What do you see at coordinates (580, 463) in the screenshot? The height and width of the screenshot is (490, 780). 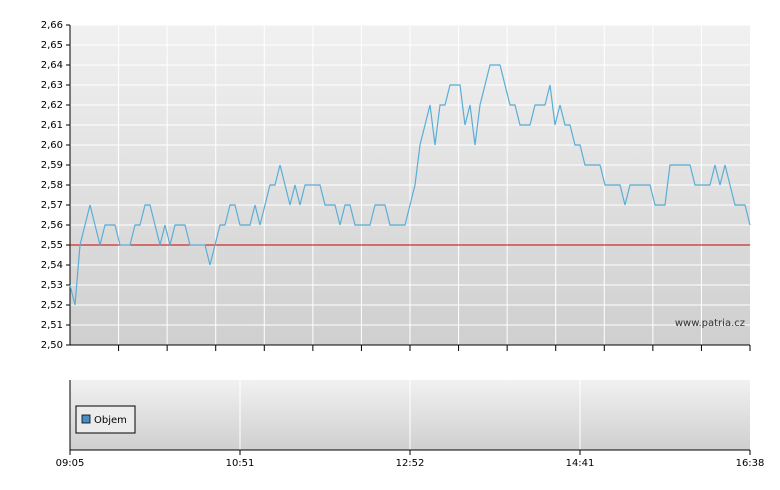 I see `x-tick-label: 14:41` at bounding box center [580, 463].